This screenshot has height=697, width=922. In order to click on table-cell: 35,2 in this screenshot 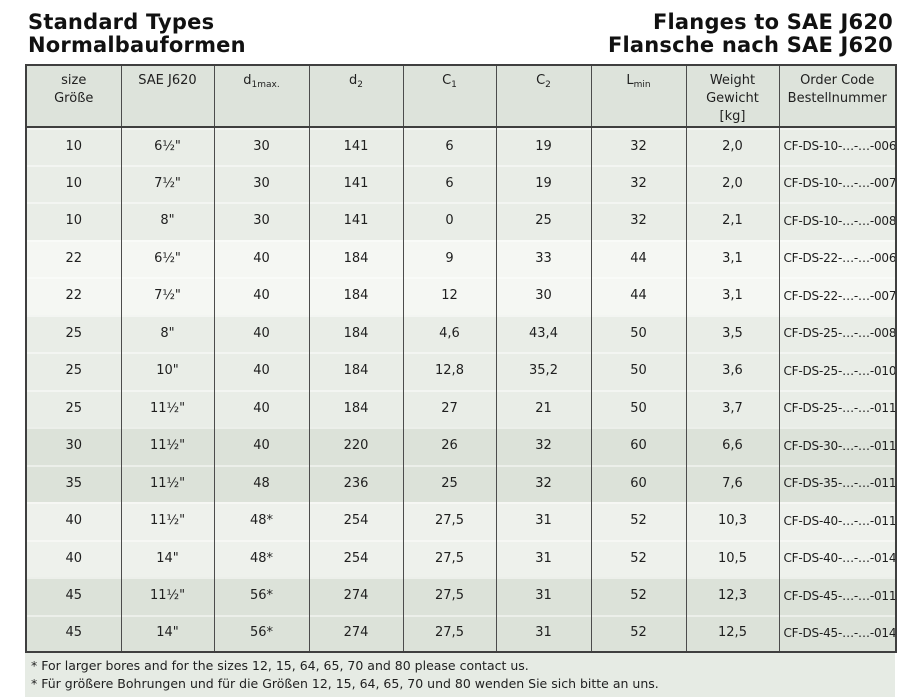, I will do `click(543, 371)`.